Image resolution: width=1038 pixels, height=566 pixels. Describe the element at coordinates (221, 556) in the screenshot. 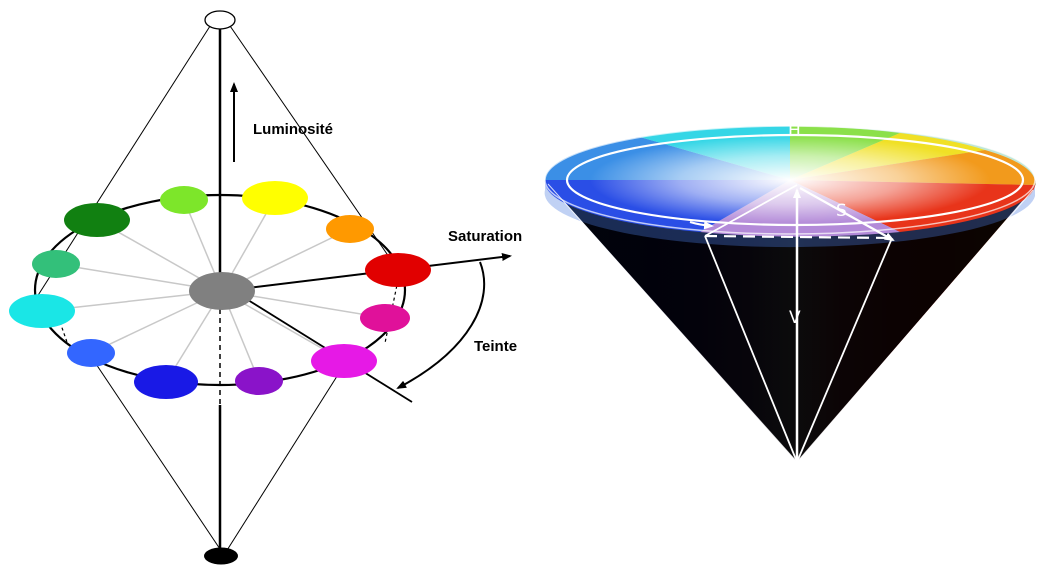

I see `black-pole` at that location.